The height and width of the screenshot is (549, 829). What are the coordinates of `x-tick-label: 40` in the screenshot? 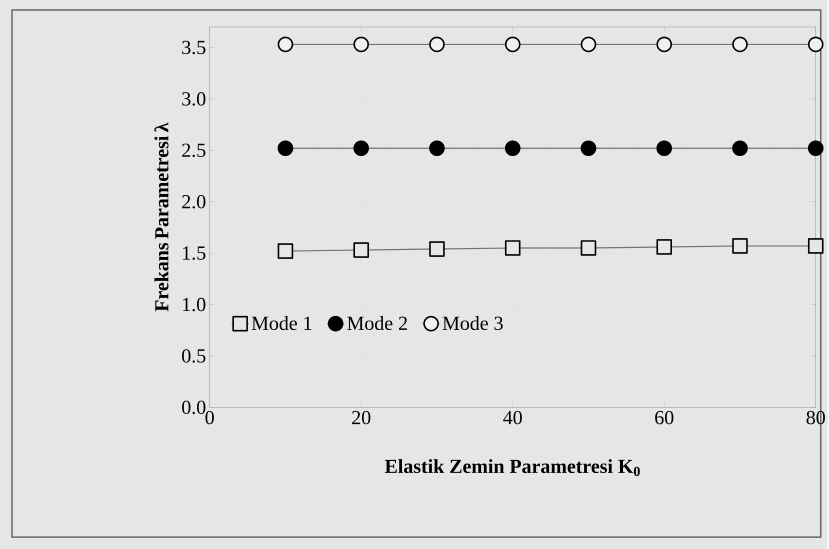 It's located at (512, 417).